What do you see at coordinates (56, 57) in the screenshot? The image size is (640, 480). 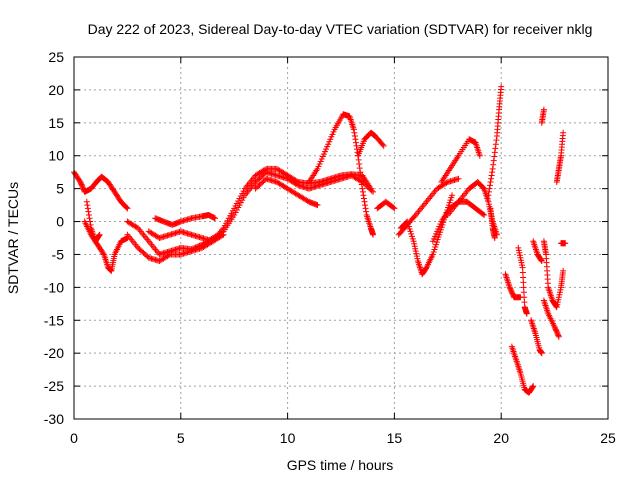 I see `y-tick-label: 25` at bounding box center [56, 57].